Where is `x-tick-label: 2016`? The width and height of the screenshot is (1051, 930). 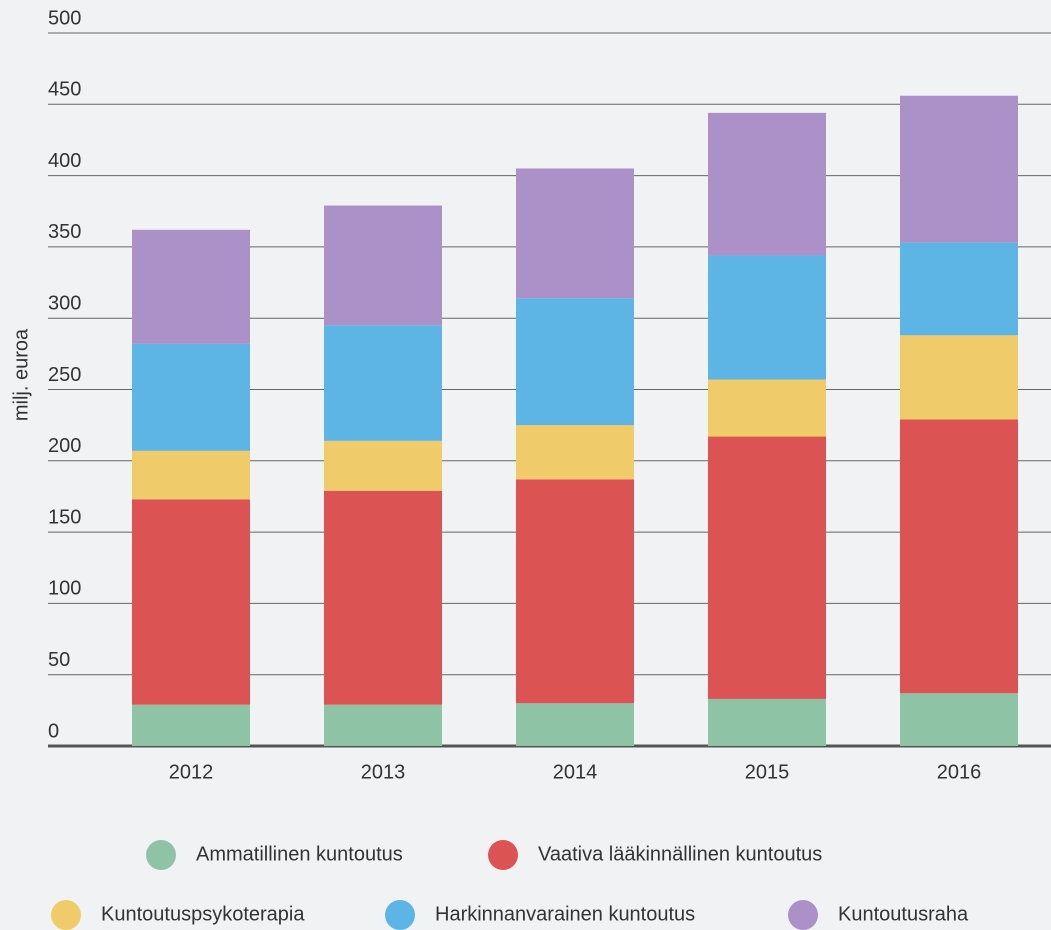
x-tick-label: 2016 is located at coordinates (959, 772).